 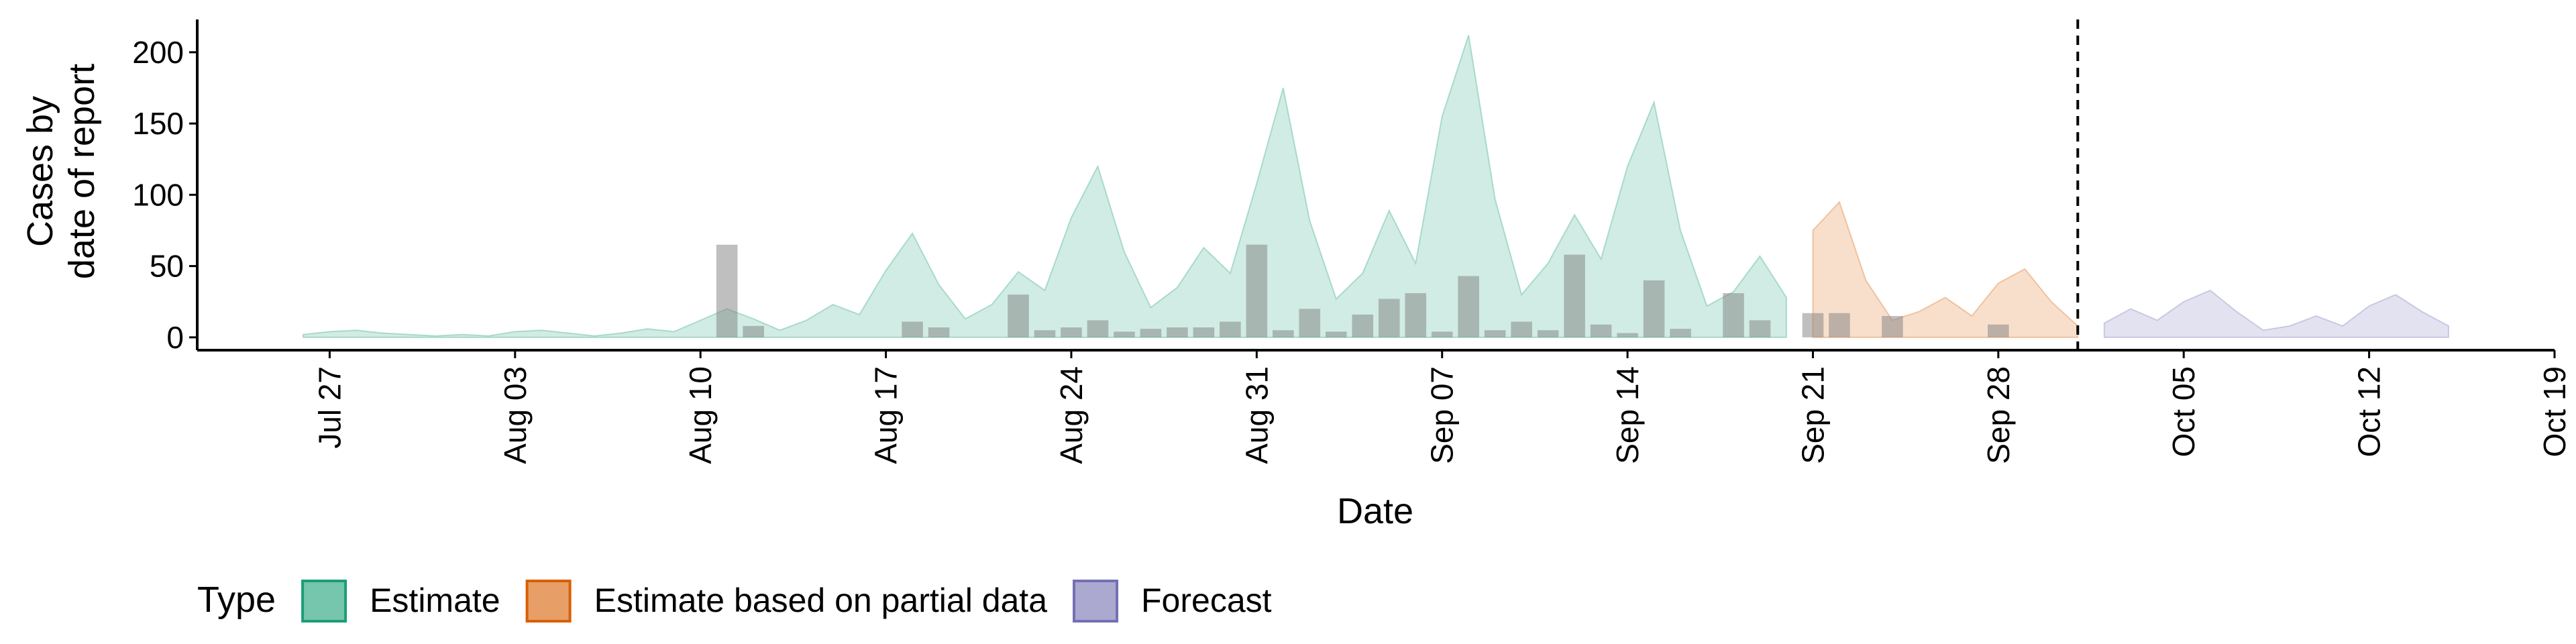 I want to click on x-tick-label: Aug 31, so click(x=1256, y=415).